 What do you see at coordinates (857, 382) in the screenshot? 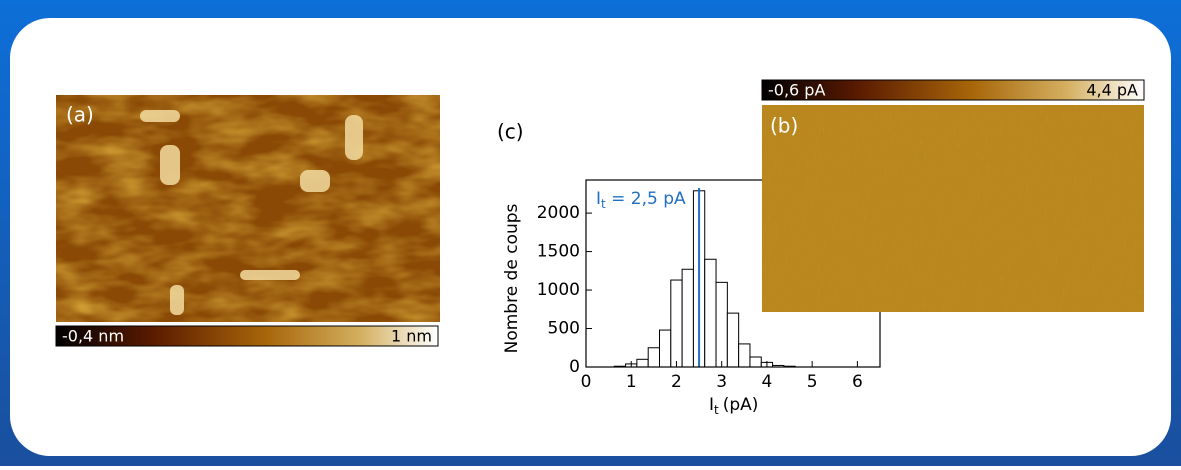
I see `x-tick-label: 6` at bounding box center [857, 382].